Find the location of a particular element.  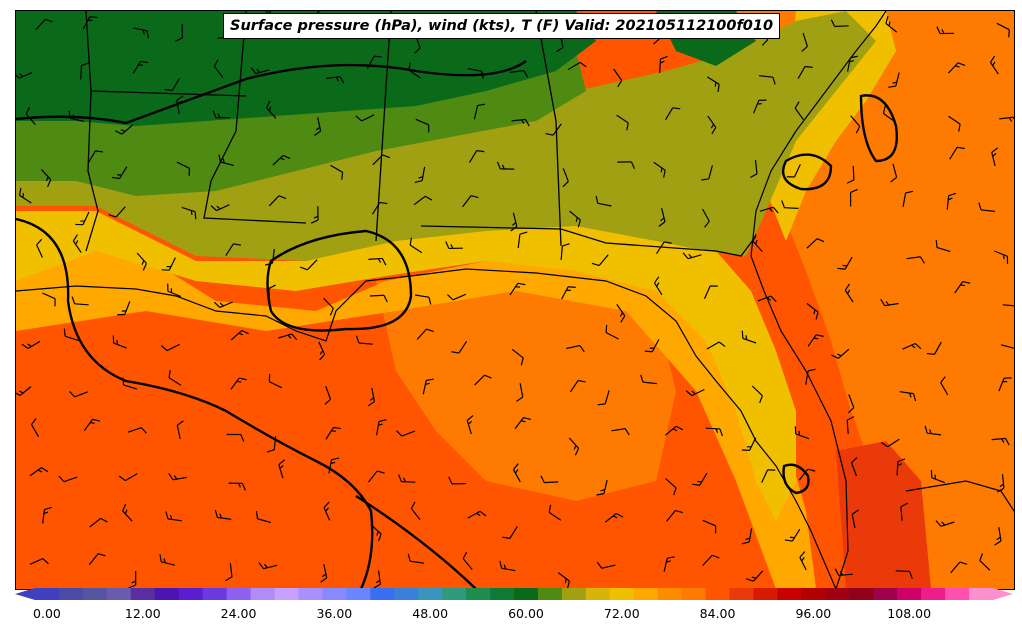

colorbar-tick-label: 96.00 is located at coordinates (813, 613).